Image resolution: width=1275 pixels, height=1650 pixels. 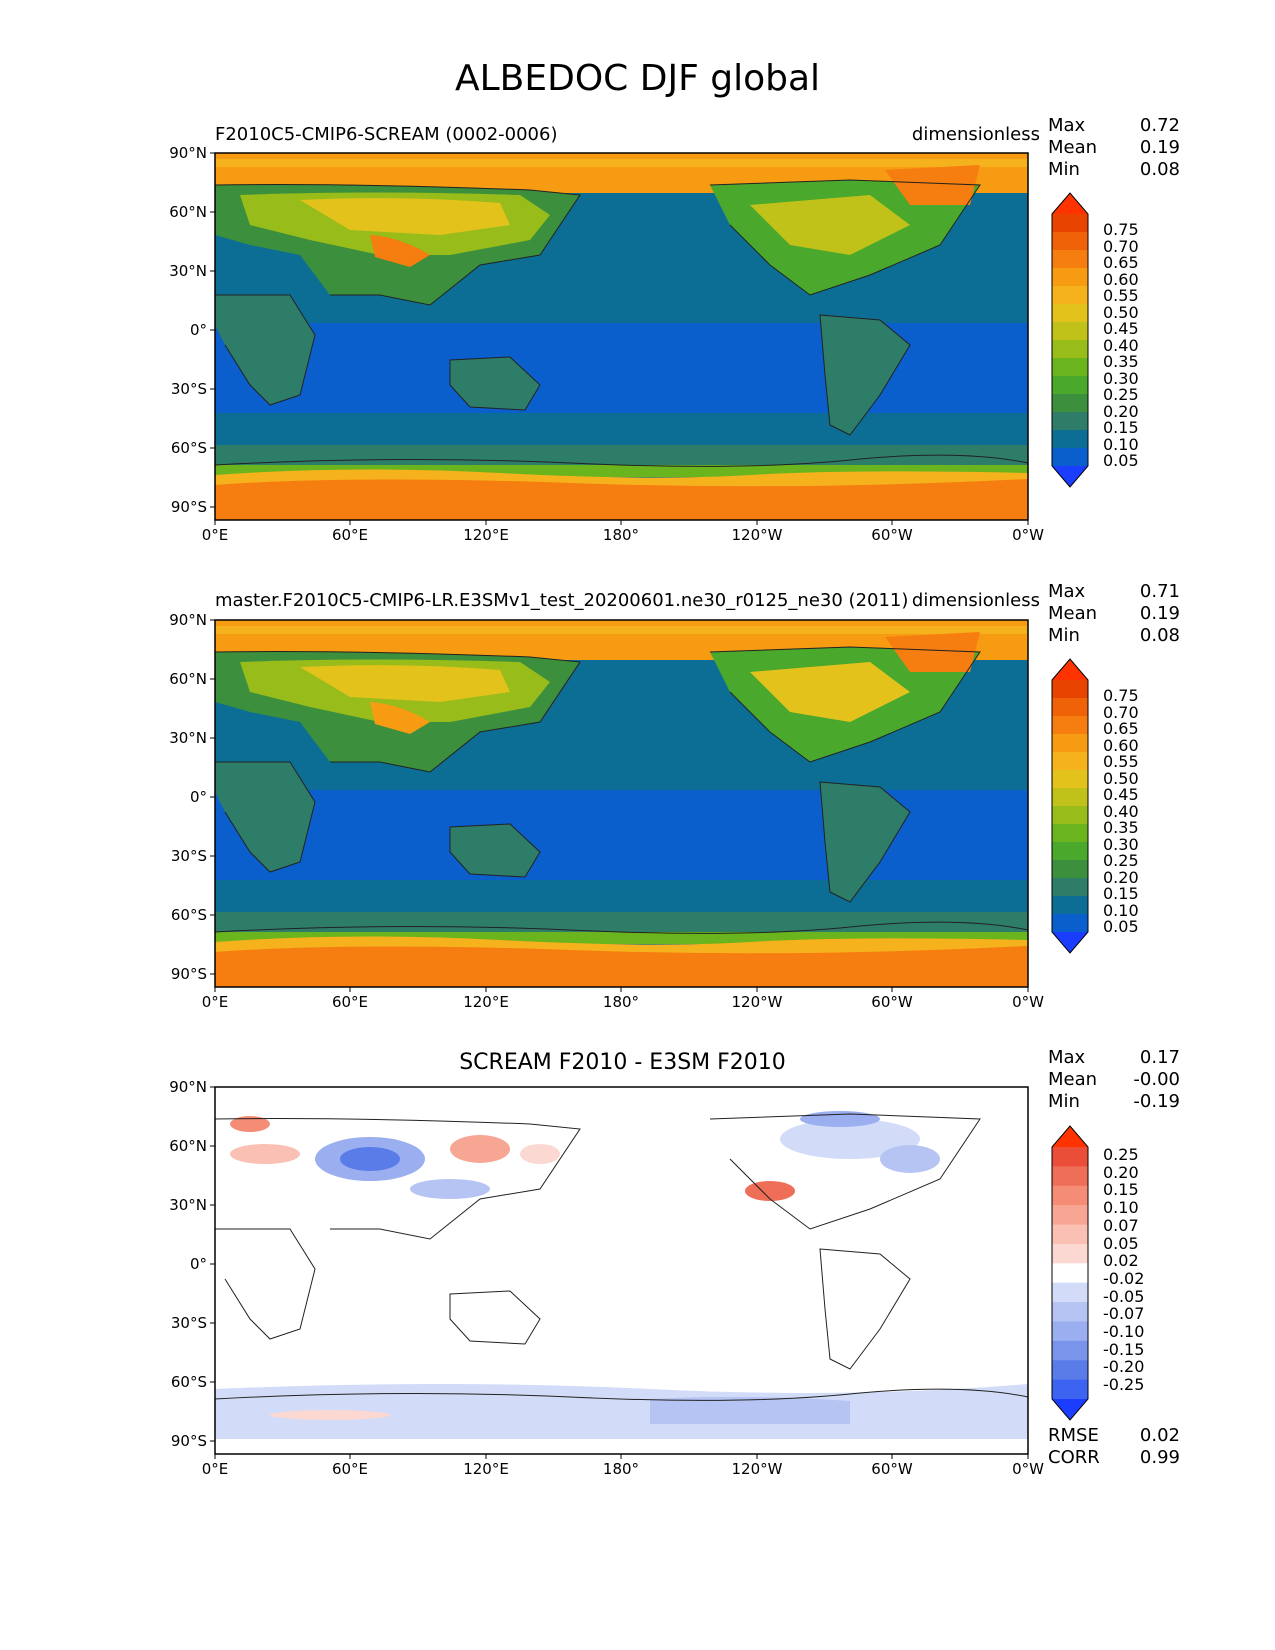 I want to click on panel3-rmse-value: 0.02, so click(x=1159, y=1435).